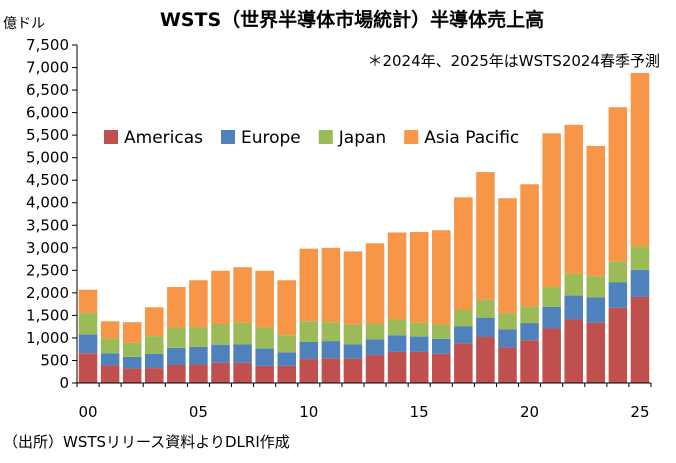 Image resolution: width=676 pixels, height=463 pixels. What do you see at coordinates (242, 295) in the screenshot?
I see `bar-asia-pacific-2007` at bounding box center [242, 295].